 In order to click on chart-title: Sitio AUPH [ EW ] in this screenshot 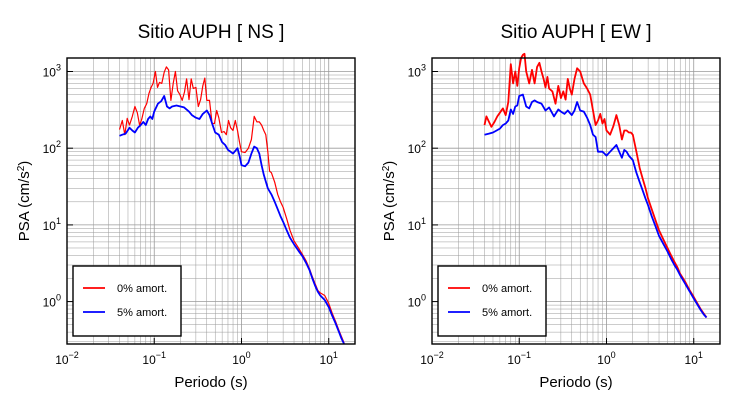, I will do `click(576, 32)`.